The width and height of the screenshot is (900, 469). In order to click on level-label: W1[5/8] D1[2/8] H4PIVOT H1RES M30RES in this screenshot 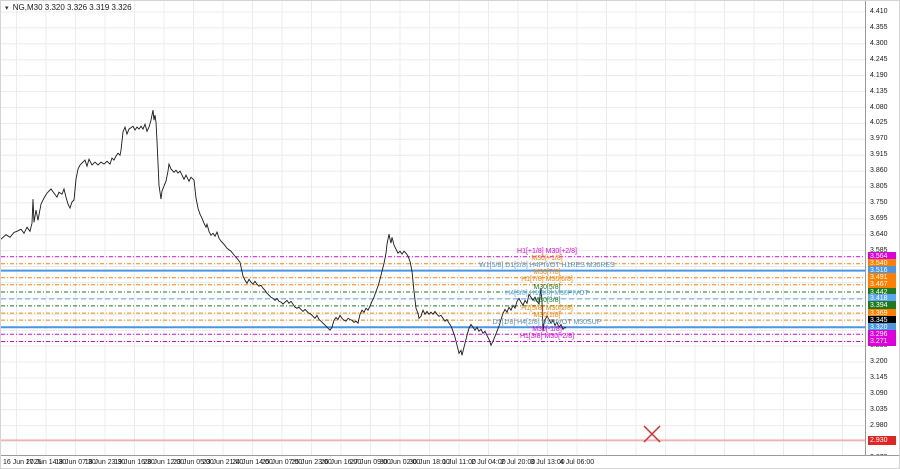, I will do `click(547, 266)`.